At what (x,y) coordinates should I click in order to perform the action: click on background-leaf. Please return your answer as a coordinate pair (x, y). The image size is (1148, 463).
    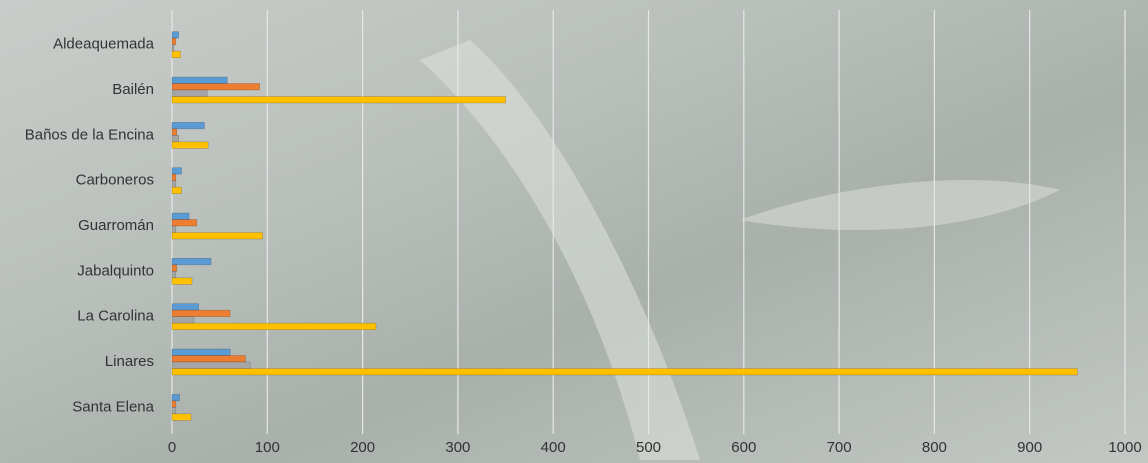
    Looking at the image, I should click on (900, 205).